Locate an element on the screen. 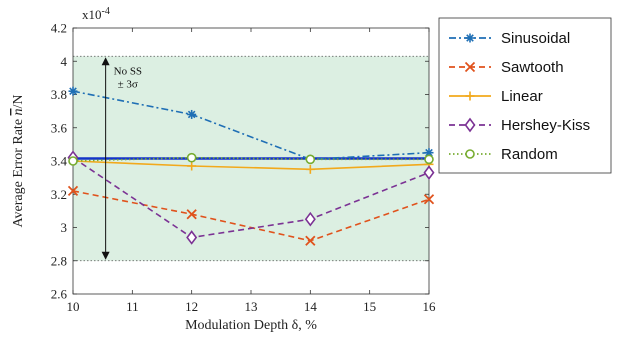 Image resolution: width=622 pixels, height=337 pixels. x-tick-label: 13 is located at coordinates (251, 306).